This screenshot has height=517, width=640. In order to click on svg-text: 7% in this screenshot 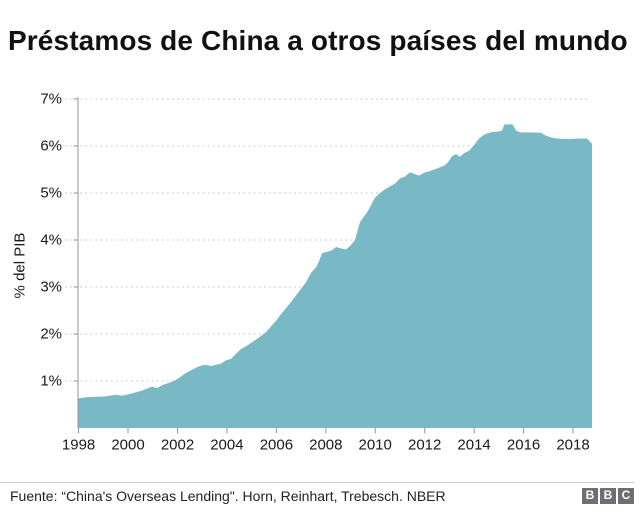, I will do `click(51, 99)`.